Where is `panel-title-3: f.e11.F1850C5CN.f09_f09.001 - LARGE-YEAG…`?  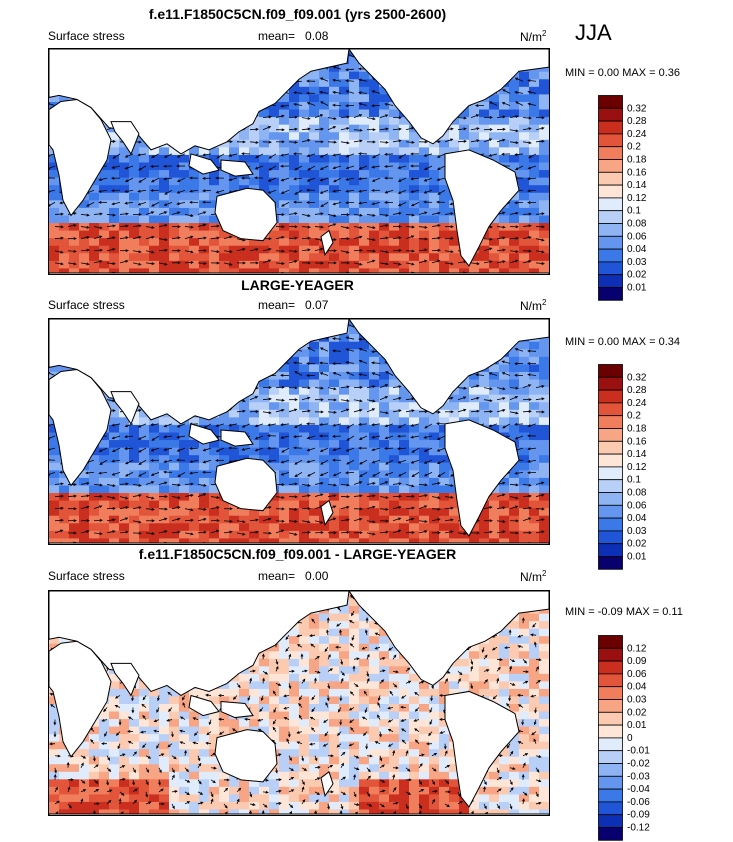
panel-title-3: f.e11.F1850C5CN.f09_f09.001 - LARGE-YEAG… is located at coordinates (297, 554).